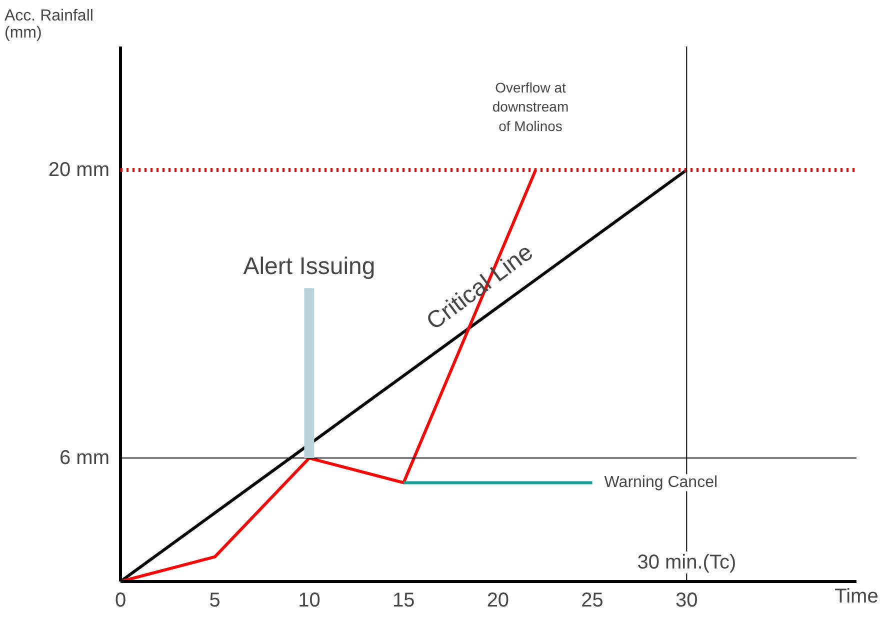 This screenshot has width=896, height=631. Describe the element at coordinates (856, 597) in the screenshot. I see `x-axis-title: Time` at that location.